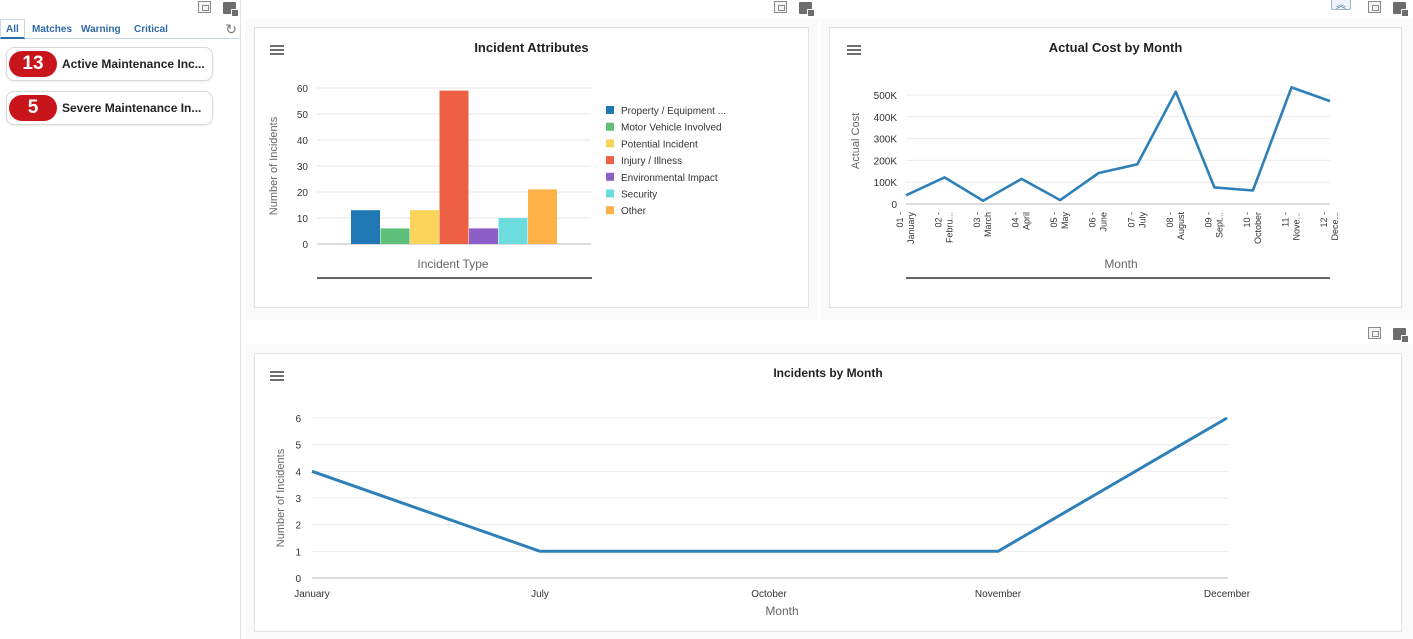 Image resolution: width=1413 pixels, height=639 pixels. What do you see at coordinates (298, 472) in the screenshot?
I see `y-tick-label: 4` at bounding box center [298, 472].